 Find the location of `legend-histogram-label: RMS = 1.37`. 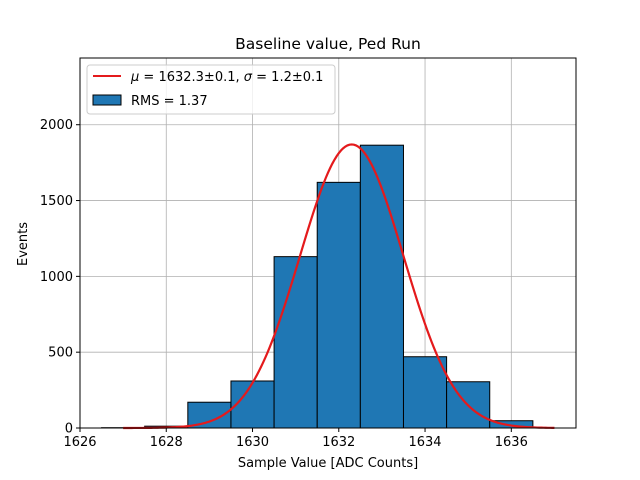

legend-histogram-label: RMS = 1.37 is located at coordinates (169, 101).